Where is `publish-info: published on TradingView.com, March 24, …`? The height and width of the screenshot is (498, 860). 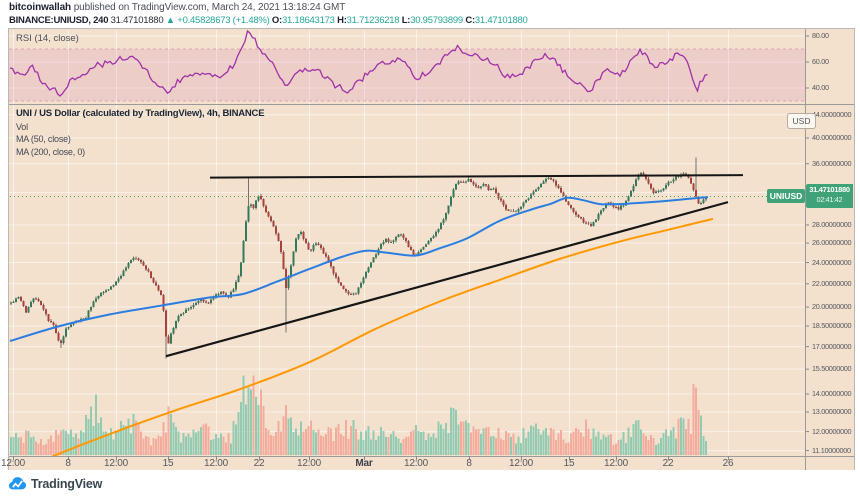 publish-info: published on TradingView.com, March 24, … is located at coordinates (208, 7).